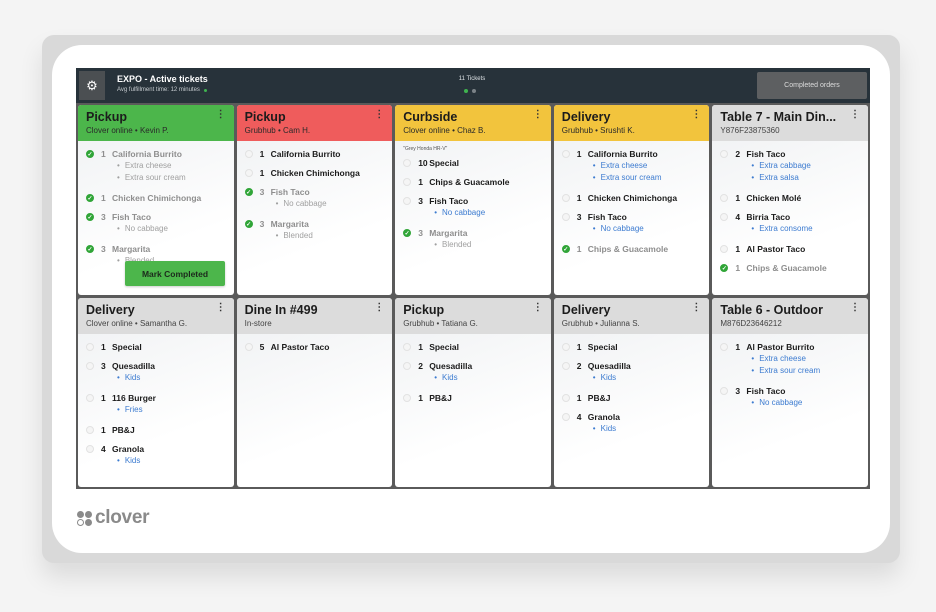  Describe the element at coordinates (314, 315) in the screenshot. I see `ticket-header: Dine In #499 In-store ⋮` at that location.